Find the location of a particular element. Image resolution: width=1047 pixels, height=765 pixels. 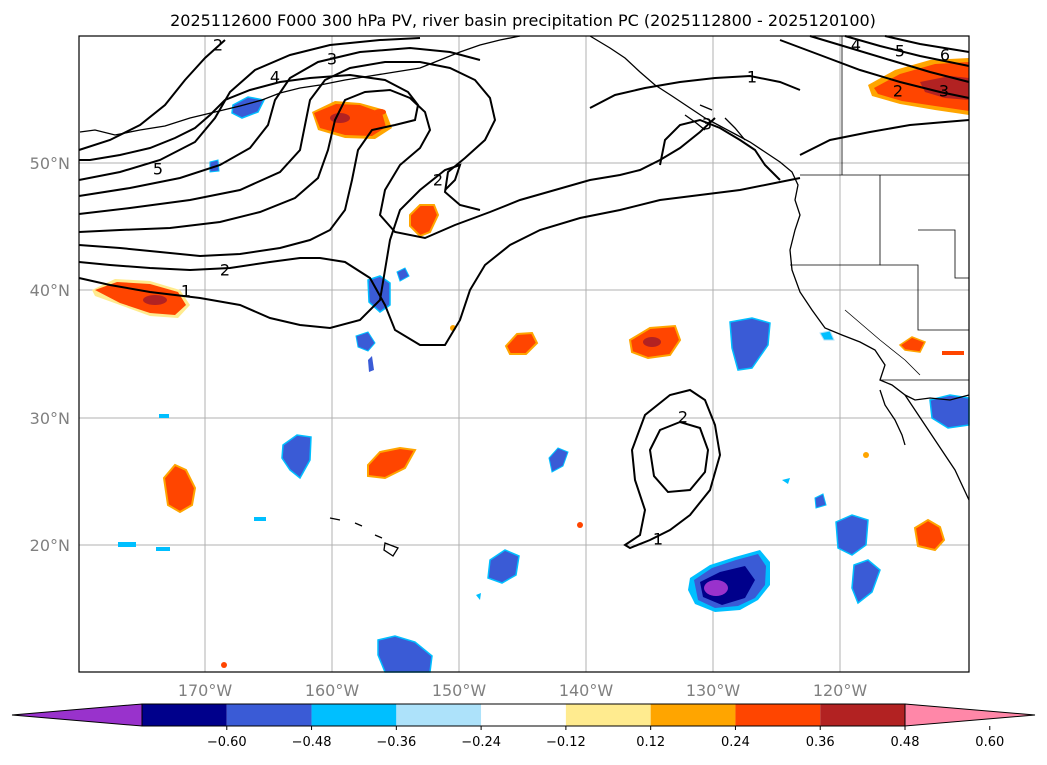

colorbar-tick-label: −0.24 is located at coordinates (481, 742).